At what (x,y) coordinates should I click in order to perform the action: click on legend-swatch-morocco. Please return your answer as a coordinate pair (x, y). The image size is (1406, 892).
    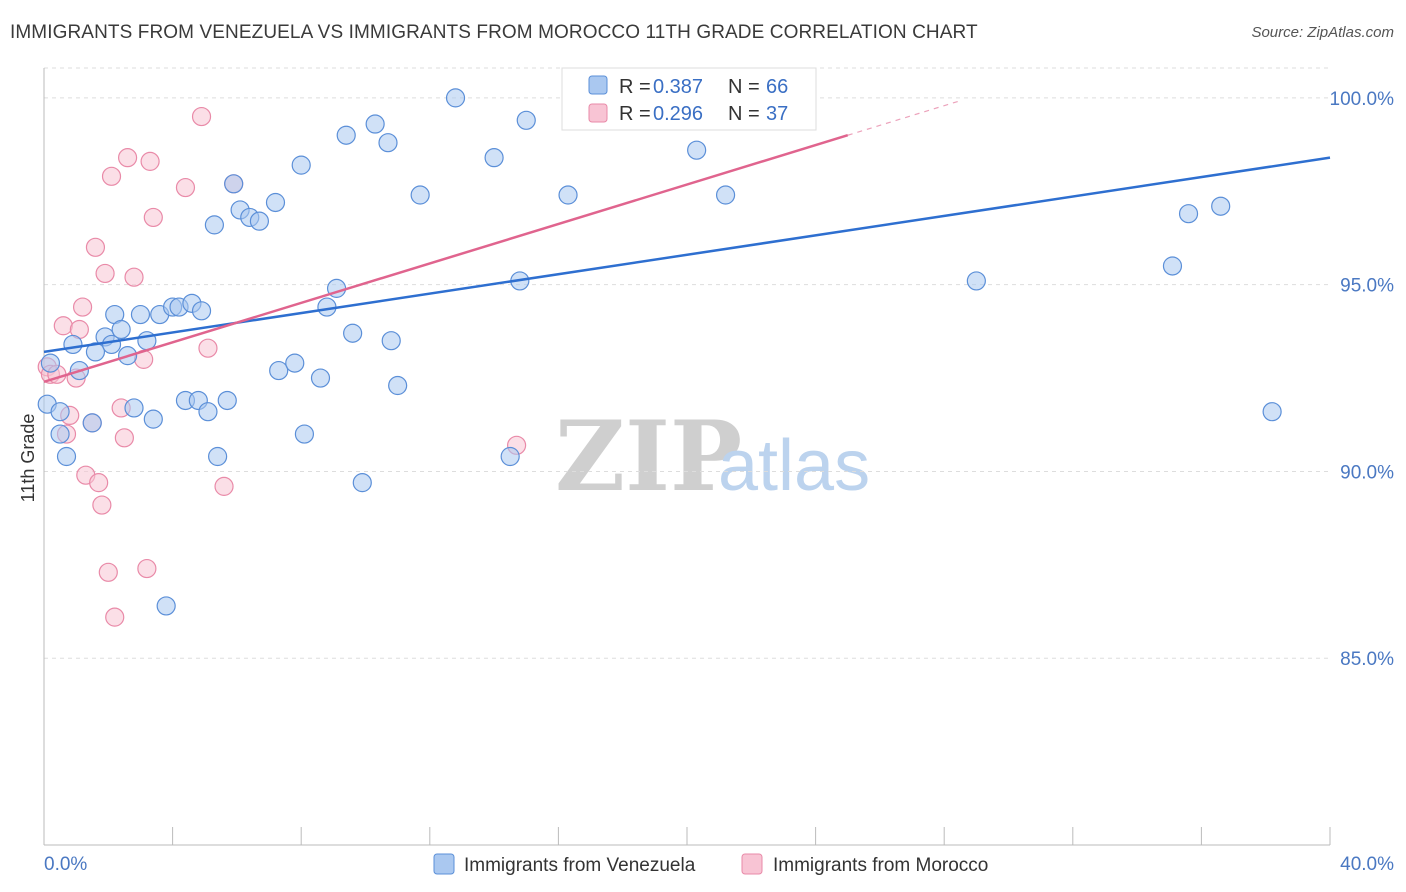
    Looking at the image, I should click on (752, 864).